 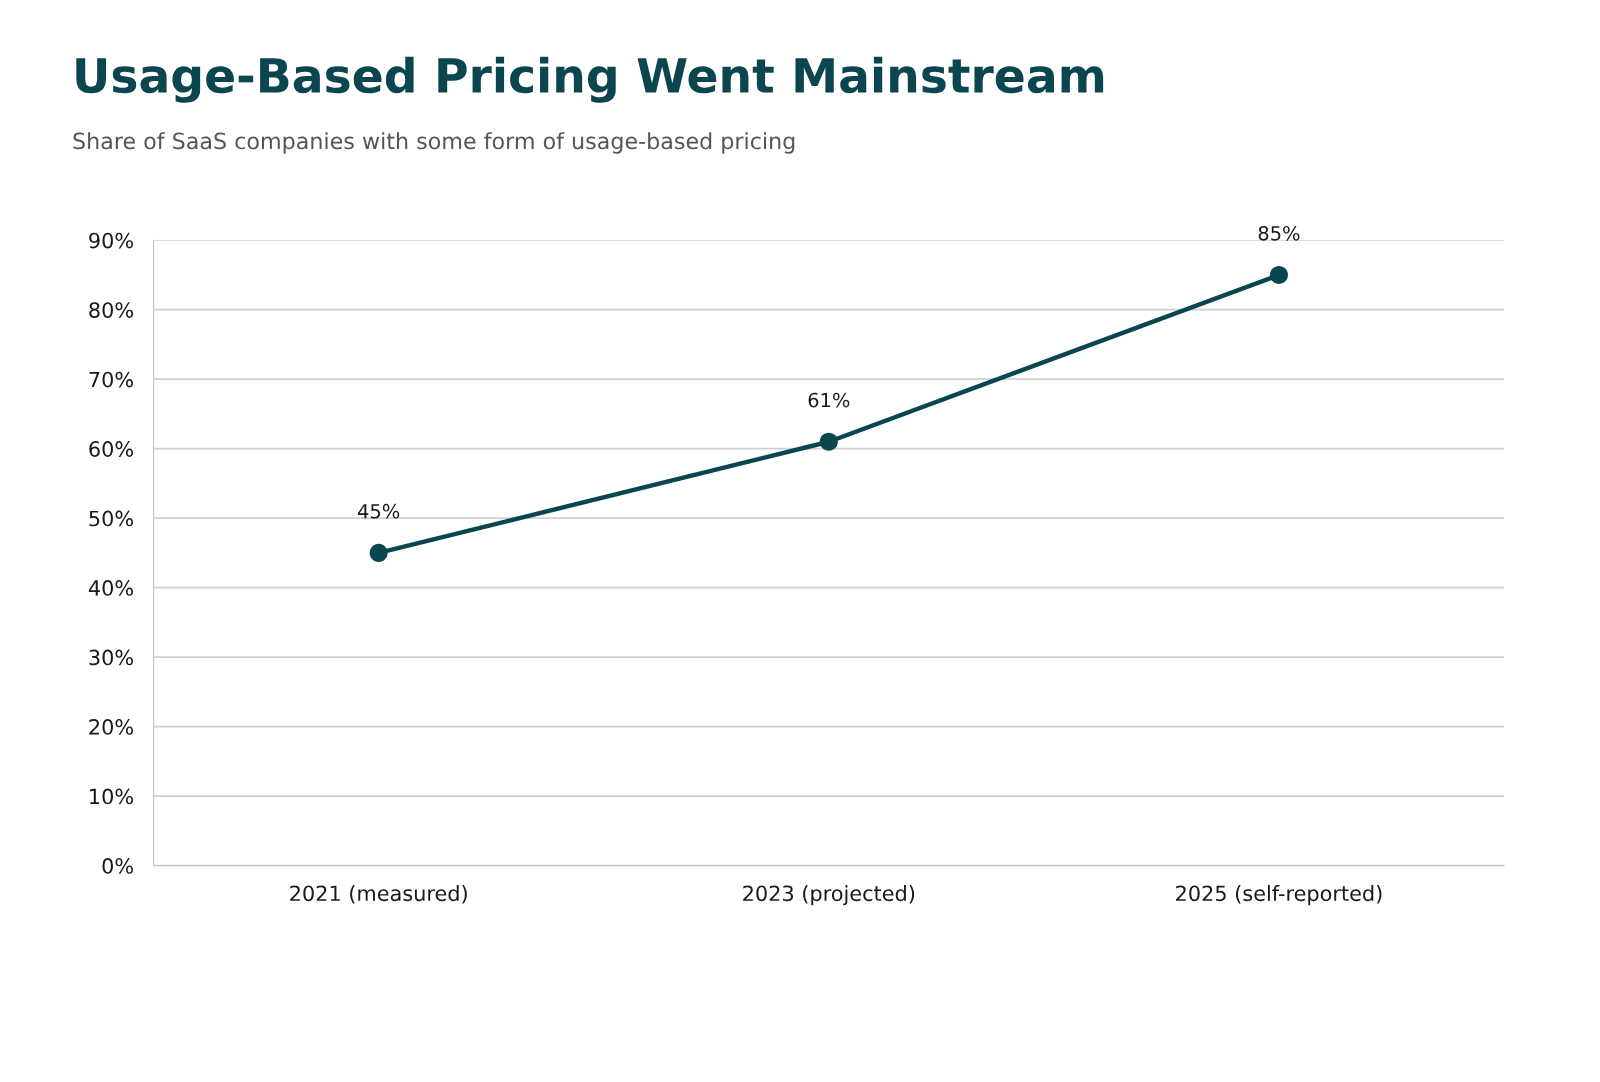 I want to click on data-label: 61%, so click(x=829, y=400).